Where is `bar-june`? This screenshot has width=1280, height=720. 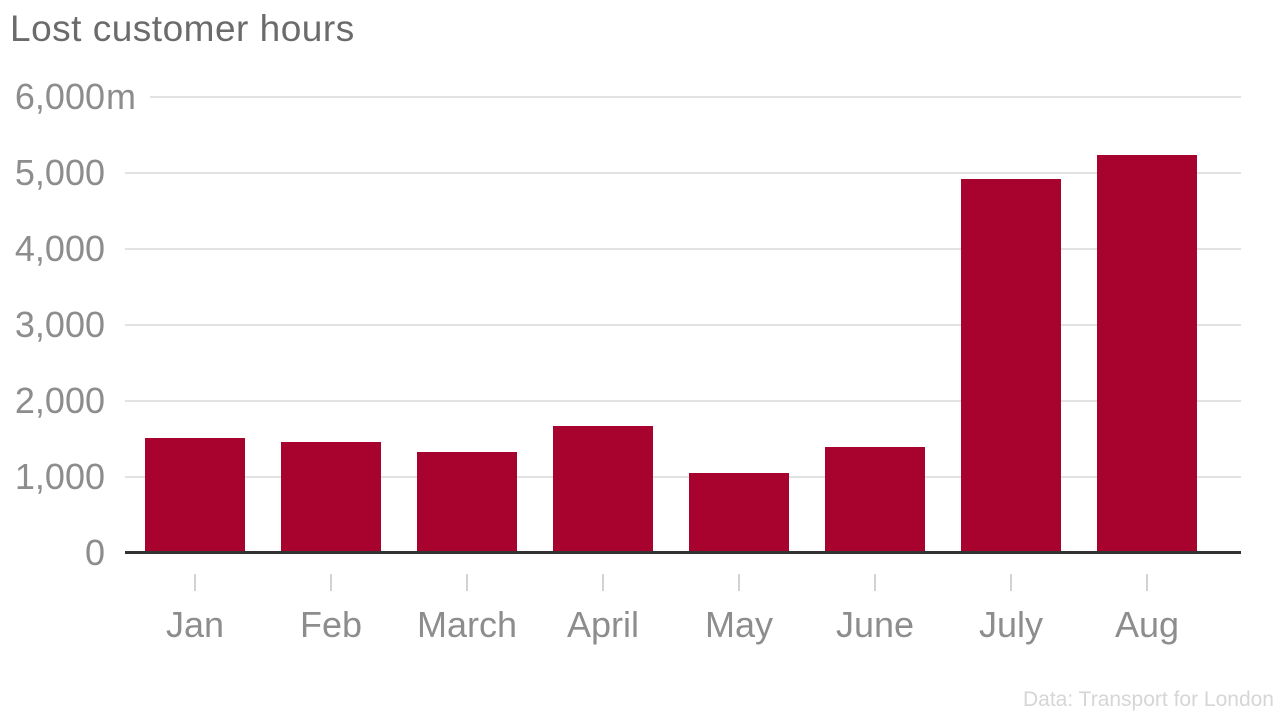
bar-june is located at coordinates (875, 499).